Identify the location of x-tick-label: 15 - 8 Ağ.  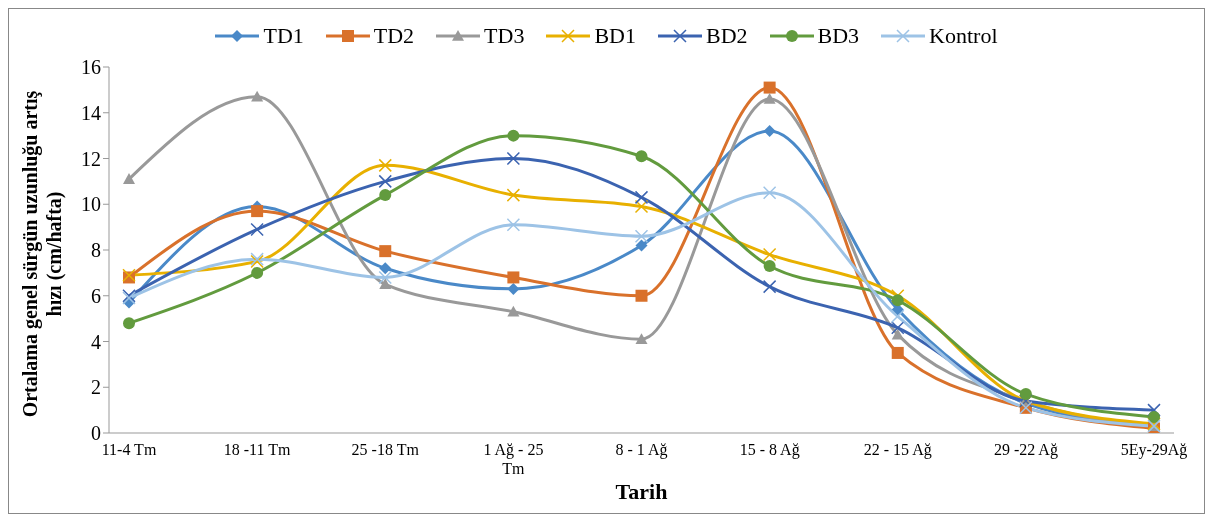
(769, 450).